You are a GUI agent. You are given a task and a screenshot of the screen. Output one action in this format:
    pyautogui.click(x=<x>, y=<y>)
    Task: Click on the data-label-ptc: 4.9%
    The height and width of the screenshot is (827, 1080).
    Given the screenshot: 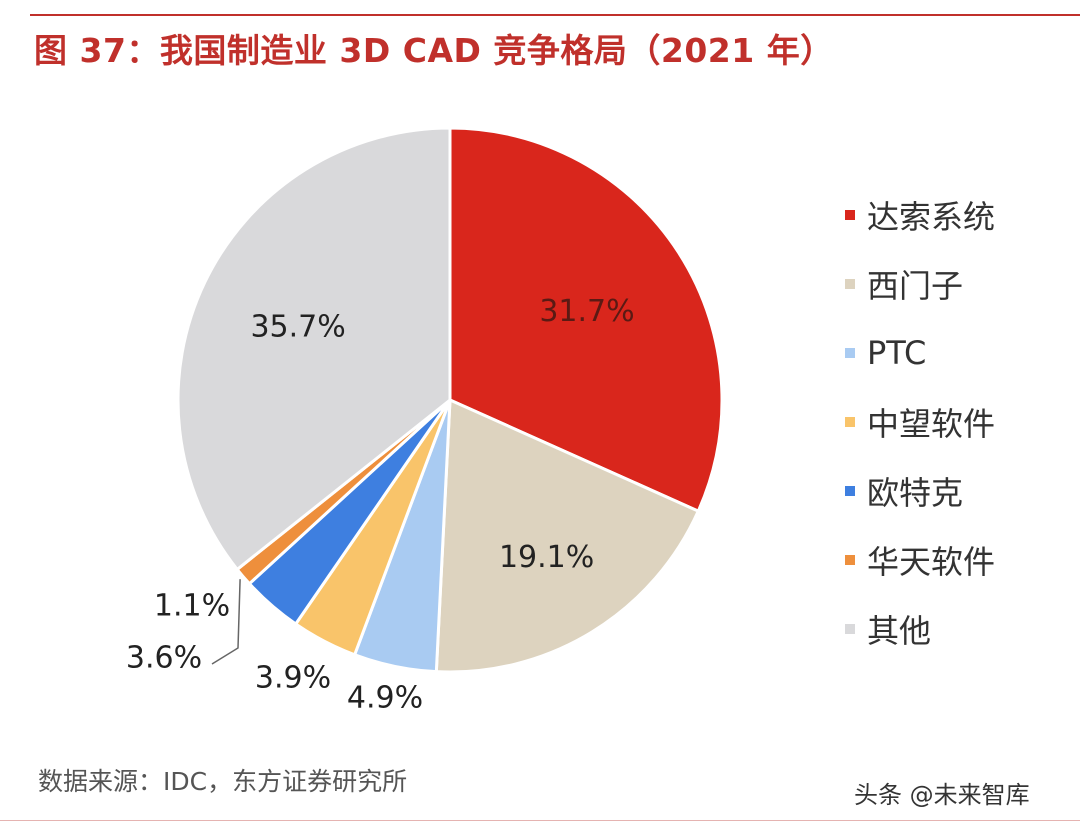 What is the action you would take?
    pyautogui.click(x=385, y=698)
    